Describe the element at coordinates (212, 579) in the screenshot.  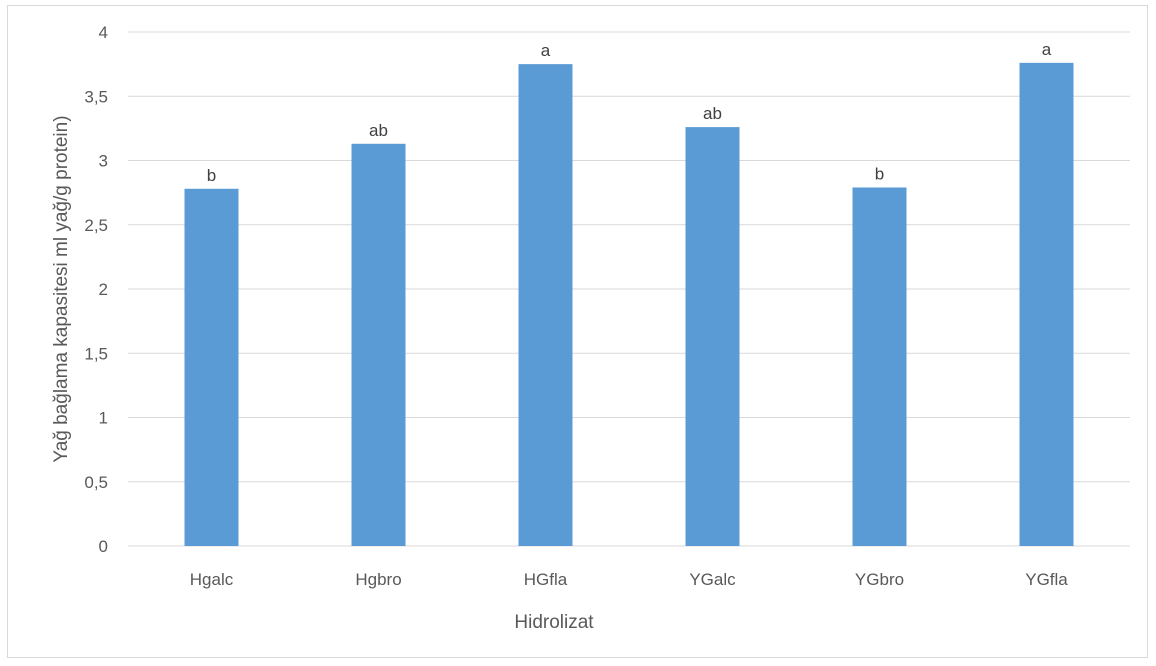
I see `x-category-label: Hgalc` at that location.